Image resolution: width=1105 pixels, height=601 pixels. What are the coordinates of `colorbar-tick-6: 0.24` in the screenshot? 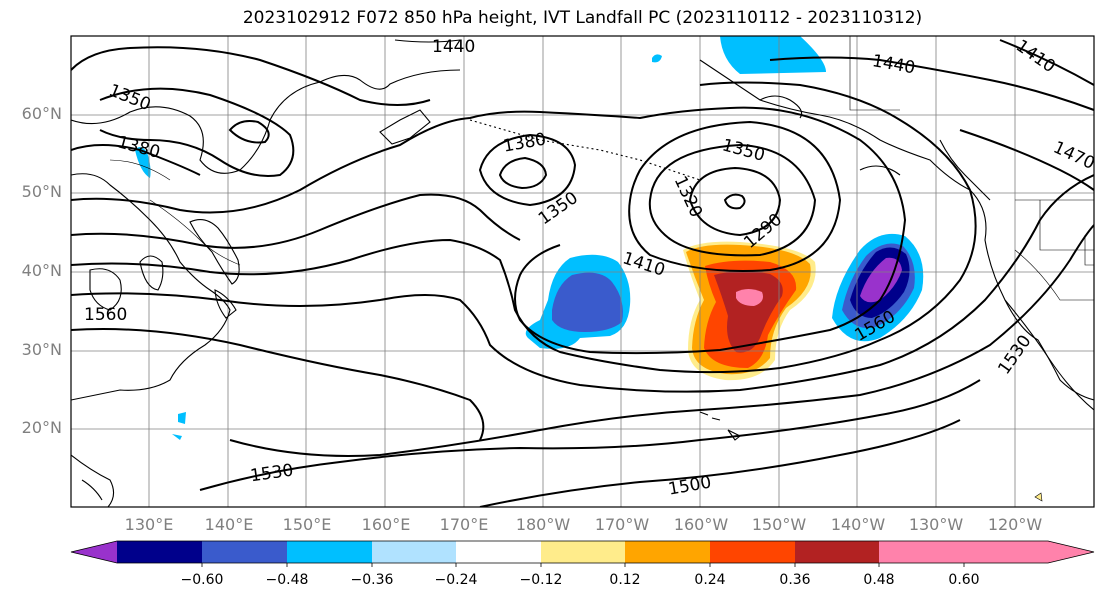 It's located at (710, 580).